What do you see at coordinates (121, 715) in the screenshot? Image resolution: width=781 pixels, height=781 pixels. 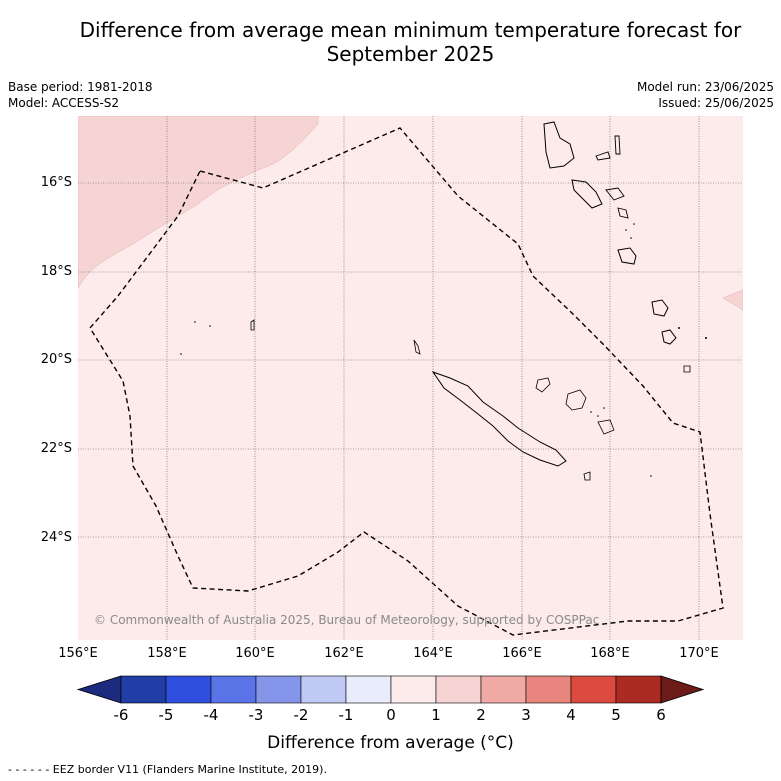 I see `colorbar-tick-label: -6` at bounding box center [121, 715].